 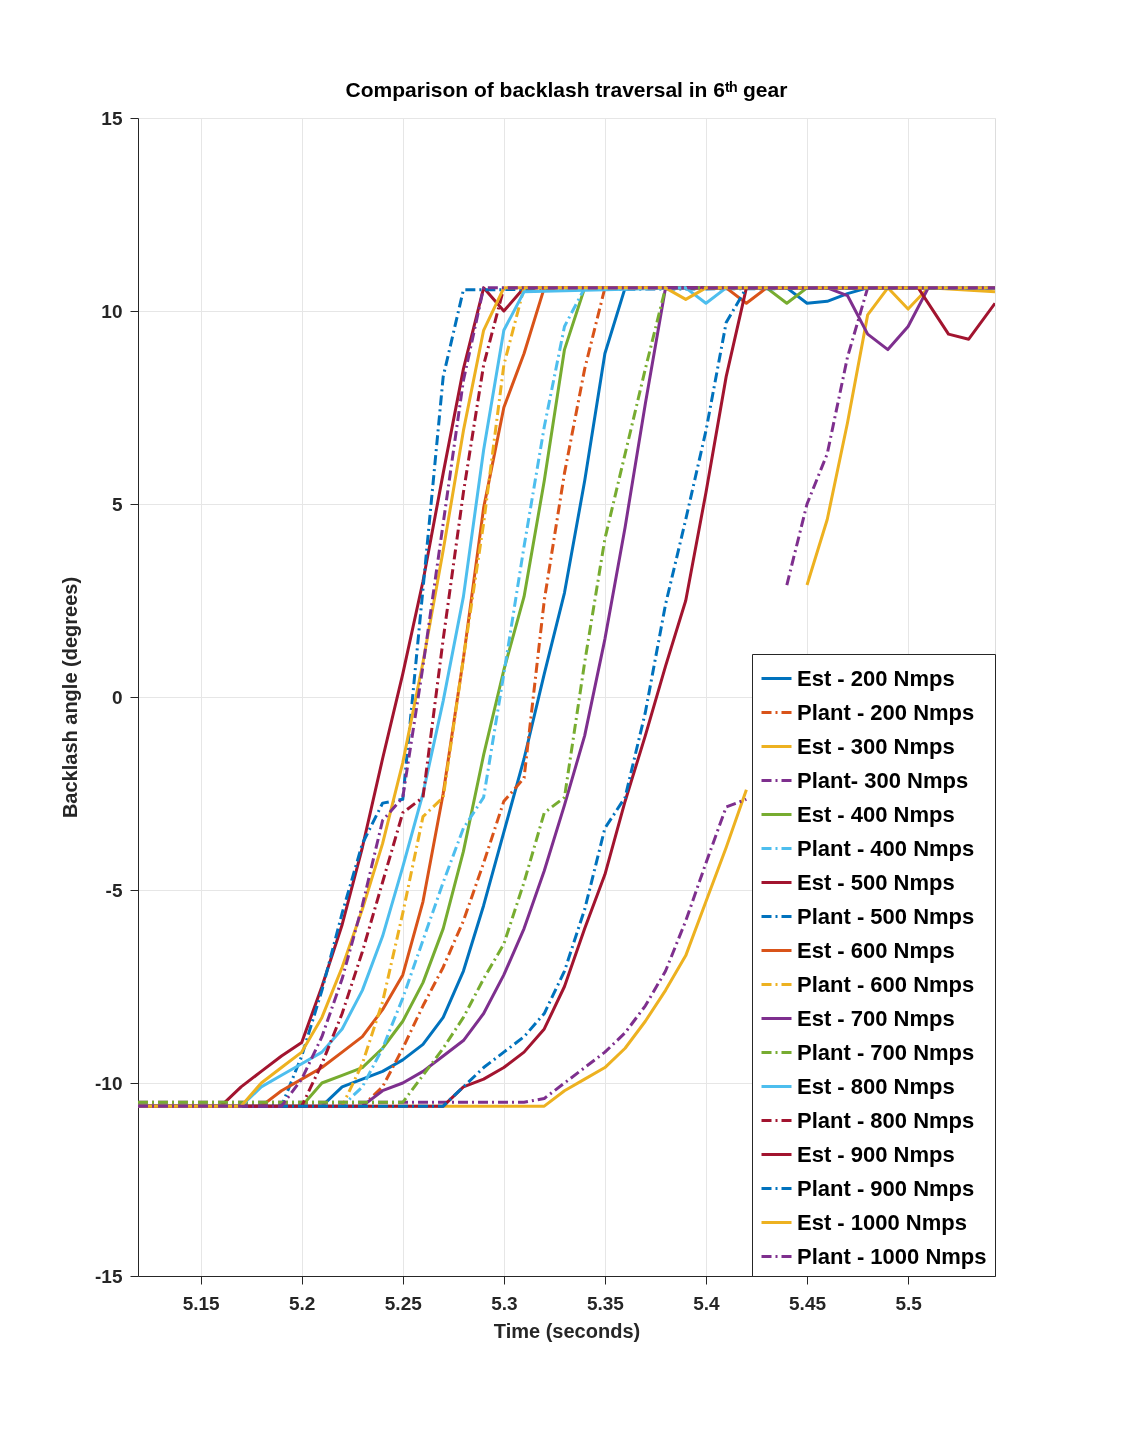 I want to click on y-tick-label: 5, so click(x=117, y=504).